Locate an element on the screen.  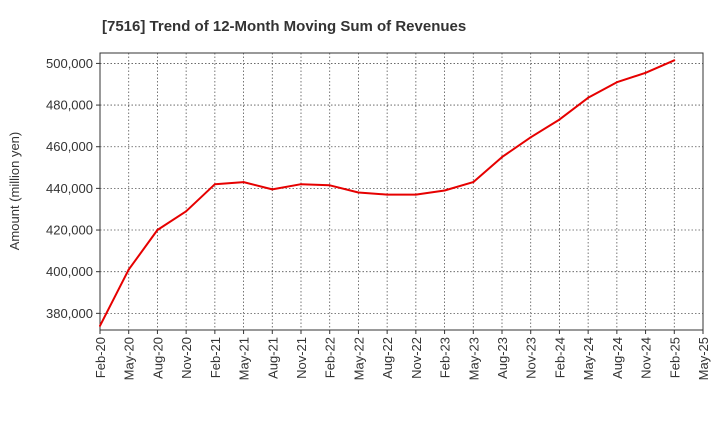
x-tick-label: Aug-23 is located at coordinates (502, 358).